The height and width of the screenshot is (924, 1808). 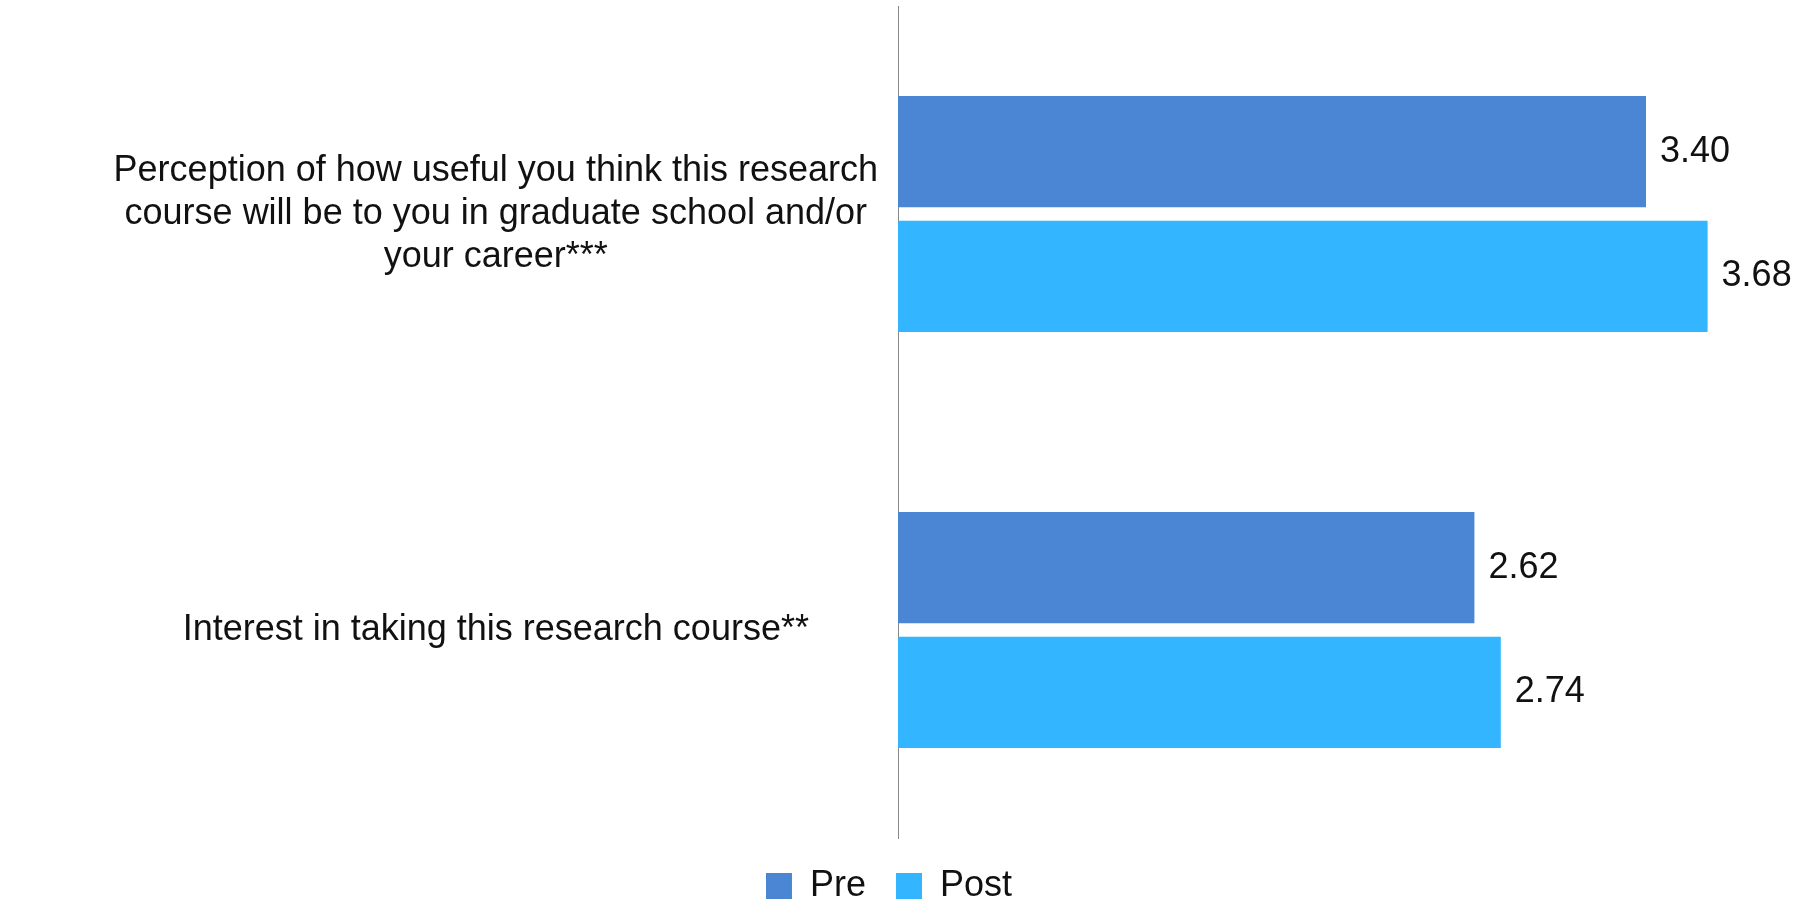 What do you see at coordinates (1523, 565) in the screenshot?
I see `data-label: 2.62` at bounding box center [1523, 565].